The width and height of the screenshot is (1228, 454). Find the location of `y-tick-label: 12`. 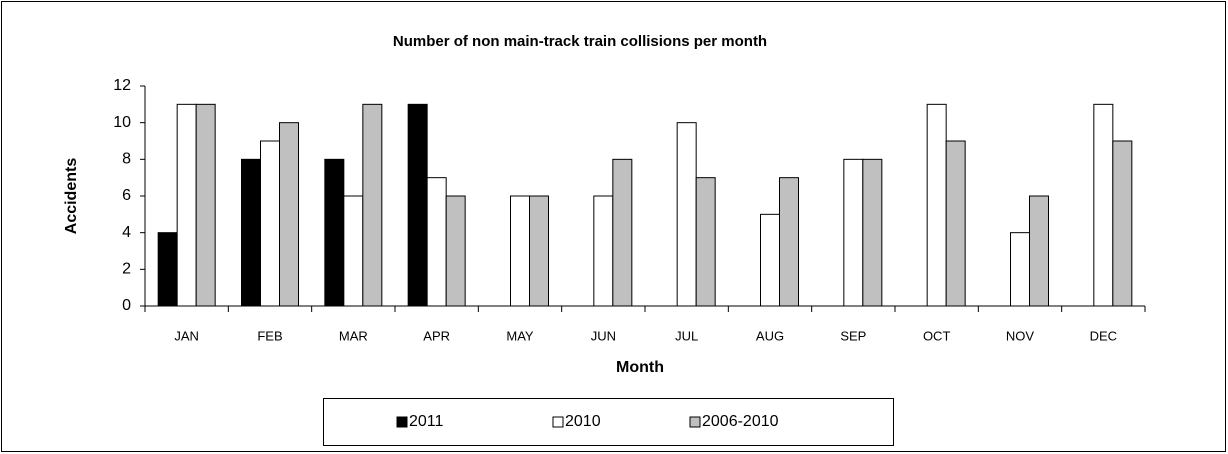

y-tick-label: 12 is located at coordinates (122, 85).